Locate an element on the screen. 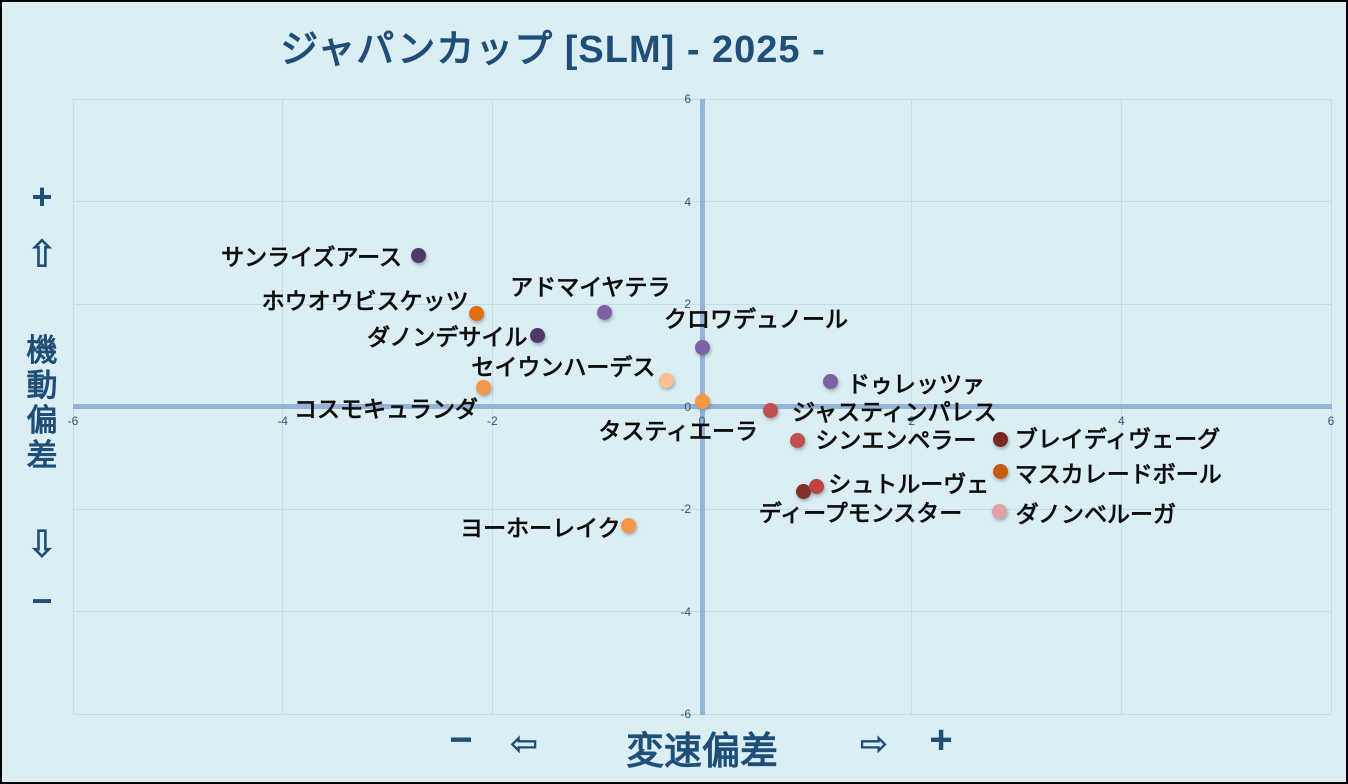 Image resolution: width=1348 pixels, height=784 pixels. y-tick-label: 4 is located at coordinates (687, 201).